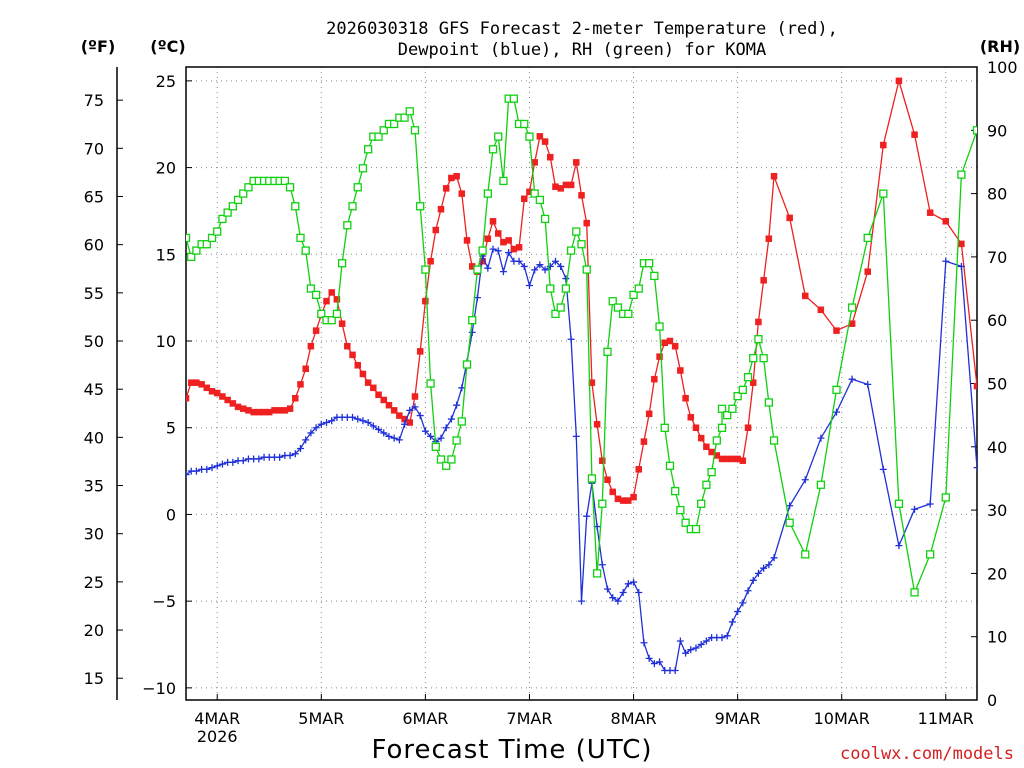 This screenshot has height=768, width=1024. What do you see at coordinates (997, 257) in the screenshot?
I see `rh-tick-label: 70` at bounding box center [997, 257].